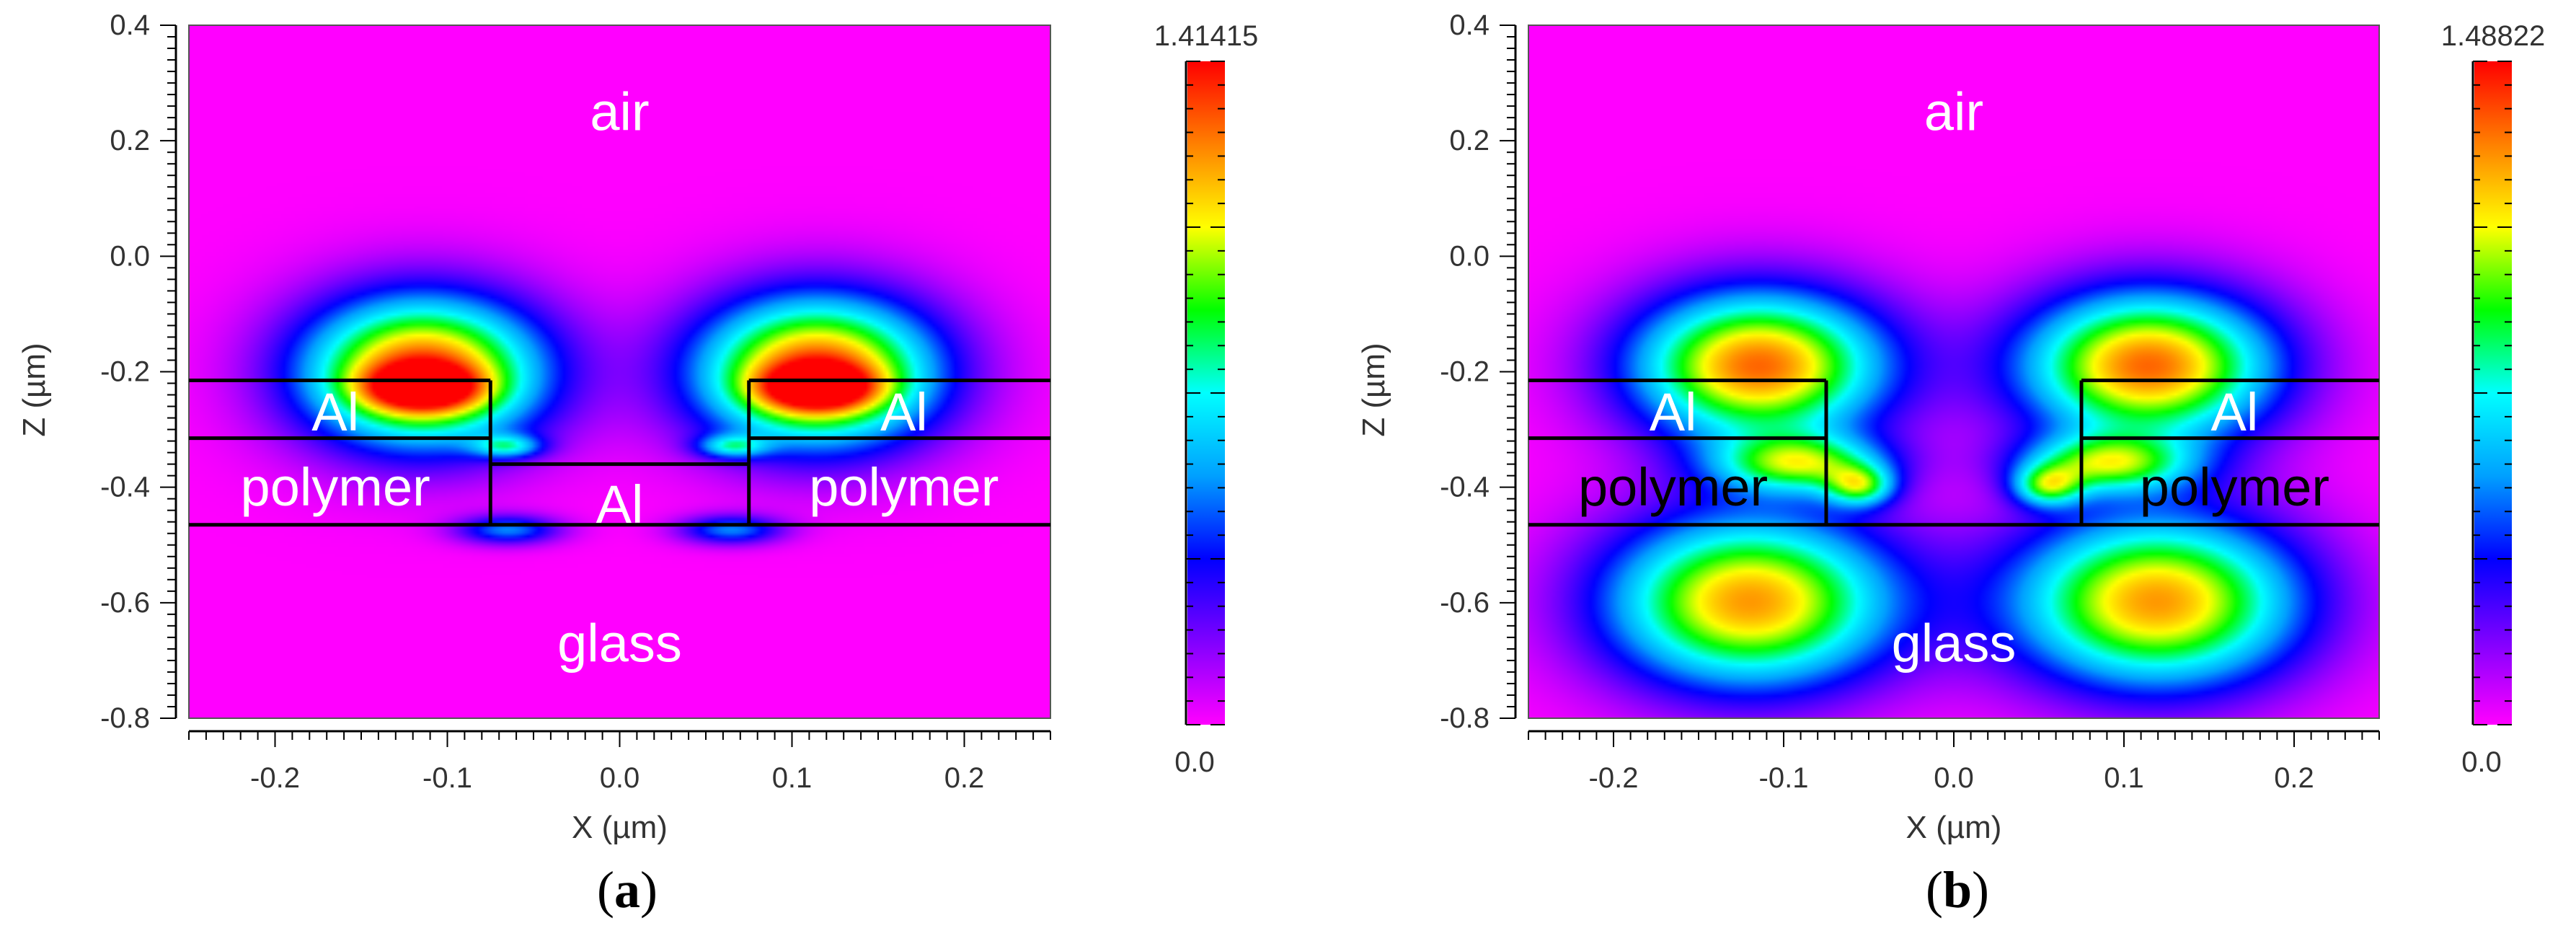 Image resolution: width=2576 pixels, height=936 pixels. Describe the element at coordinates (1957, 890) in the screenshot. I see `panel-caption: (b)` at that location.